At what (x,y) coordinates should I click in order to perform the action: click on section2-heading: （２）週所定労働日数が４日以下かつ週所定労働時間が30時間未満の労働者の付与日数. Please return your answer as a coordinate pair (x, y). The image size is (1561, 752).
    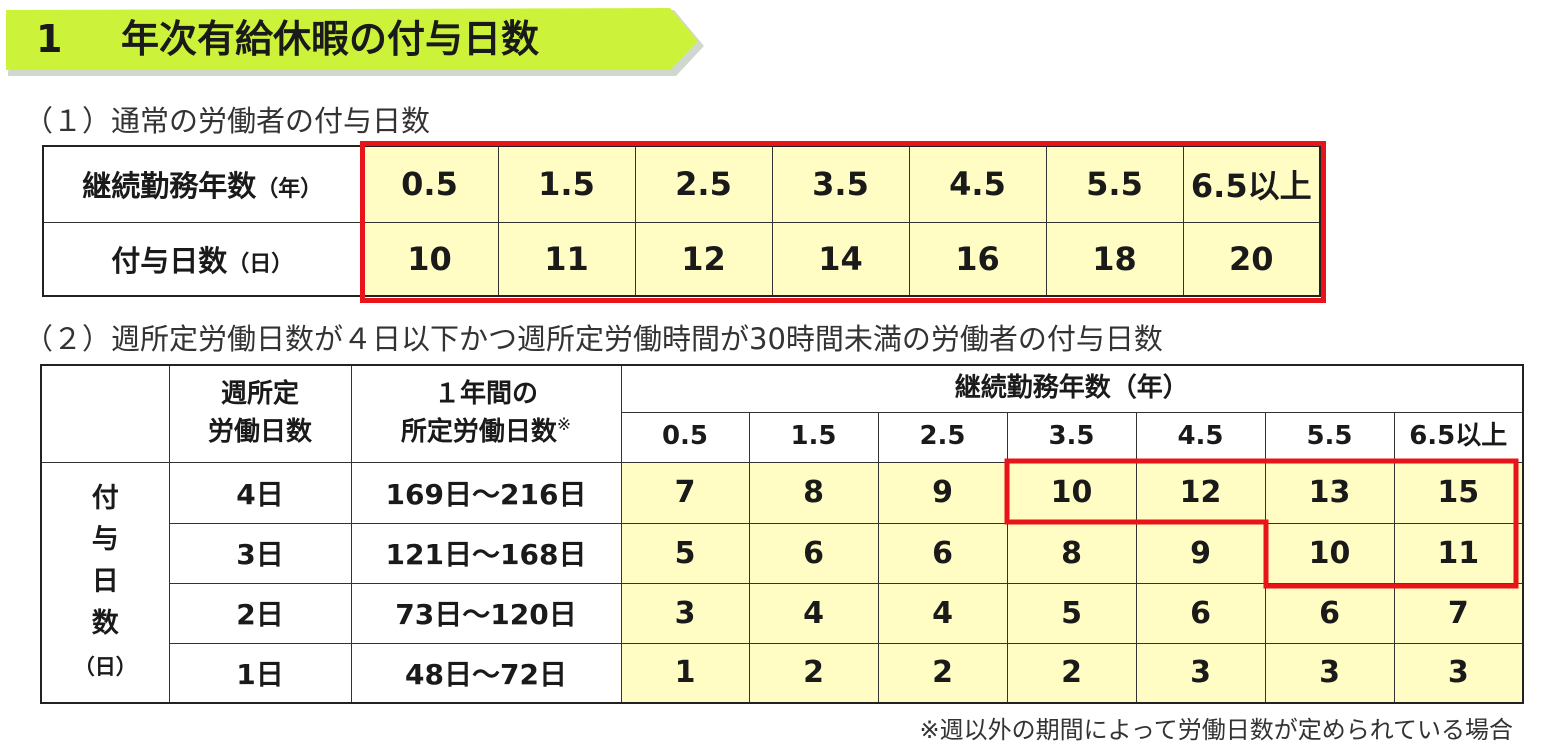
    Looking at the image, I should click on (593, 339).